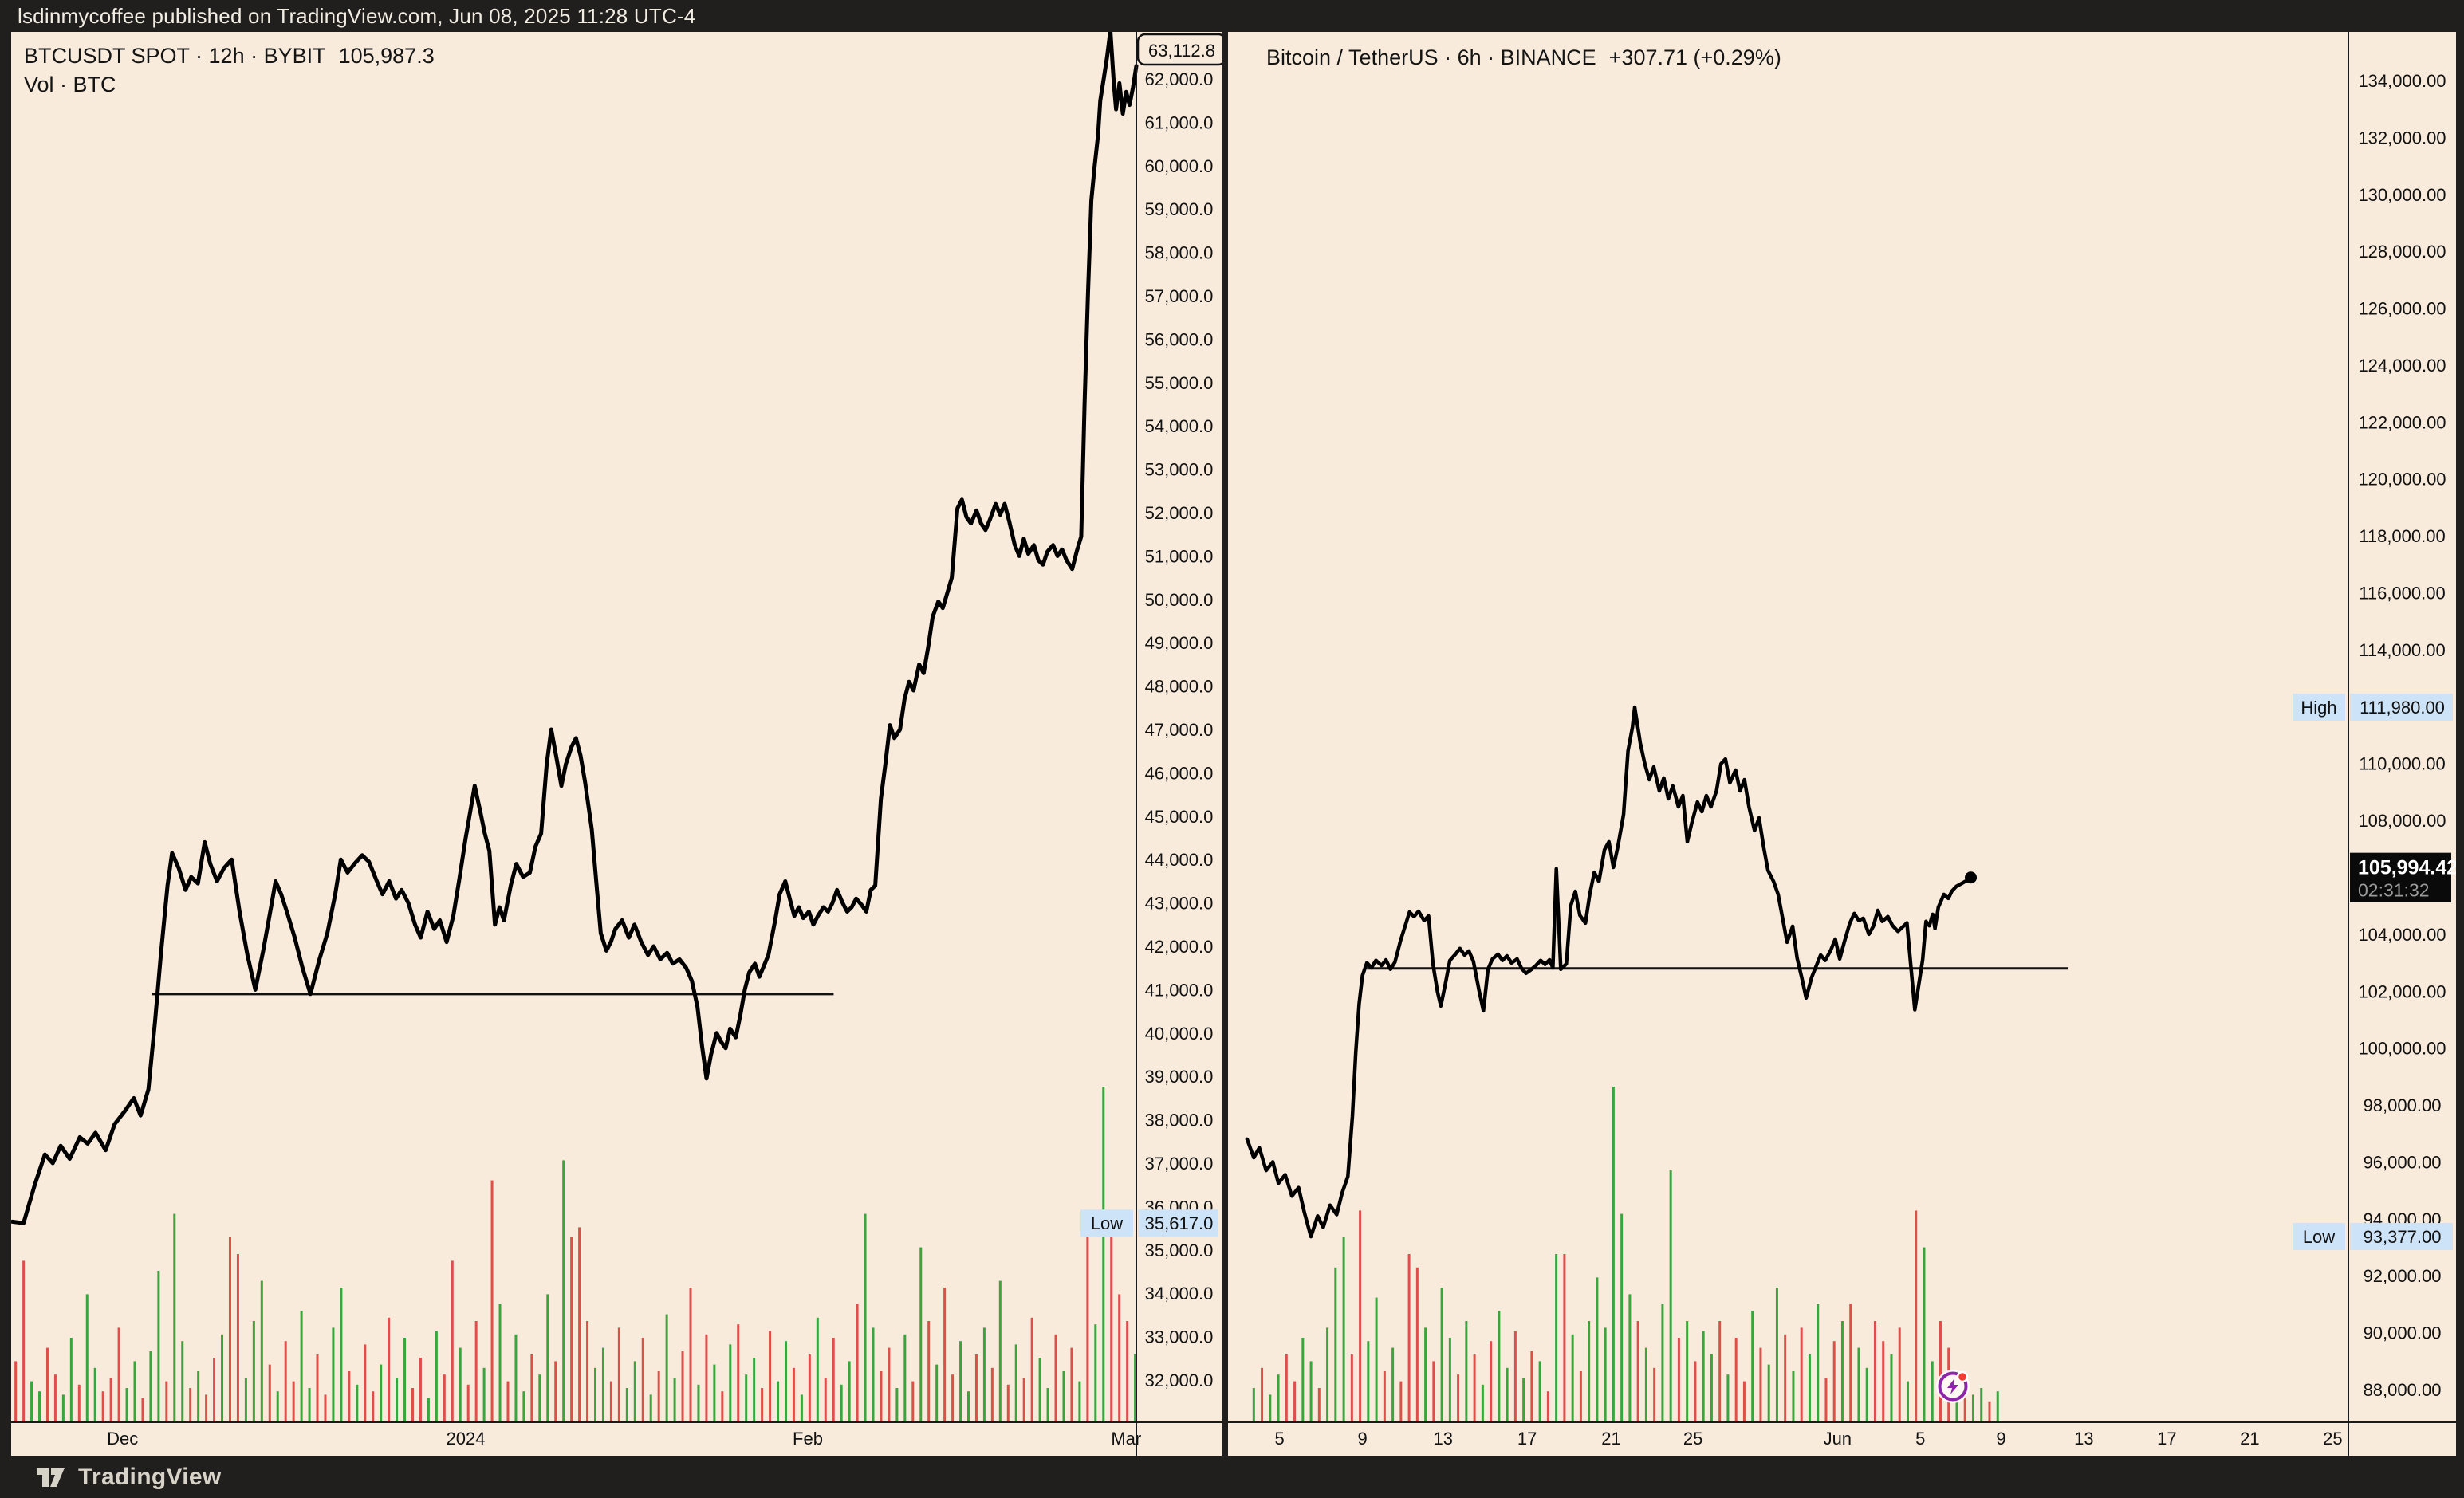 The image size is (2464, 1498). Describe the element at coordinates (1179, 209) in the screenshot. I see `price-axis-label: 59,000.0` at that location.